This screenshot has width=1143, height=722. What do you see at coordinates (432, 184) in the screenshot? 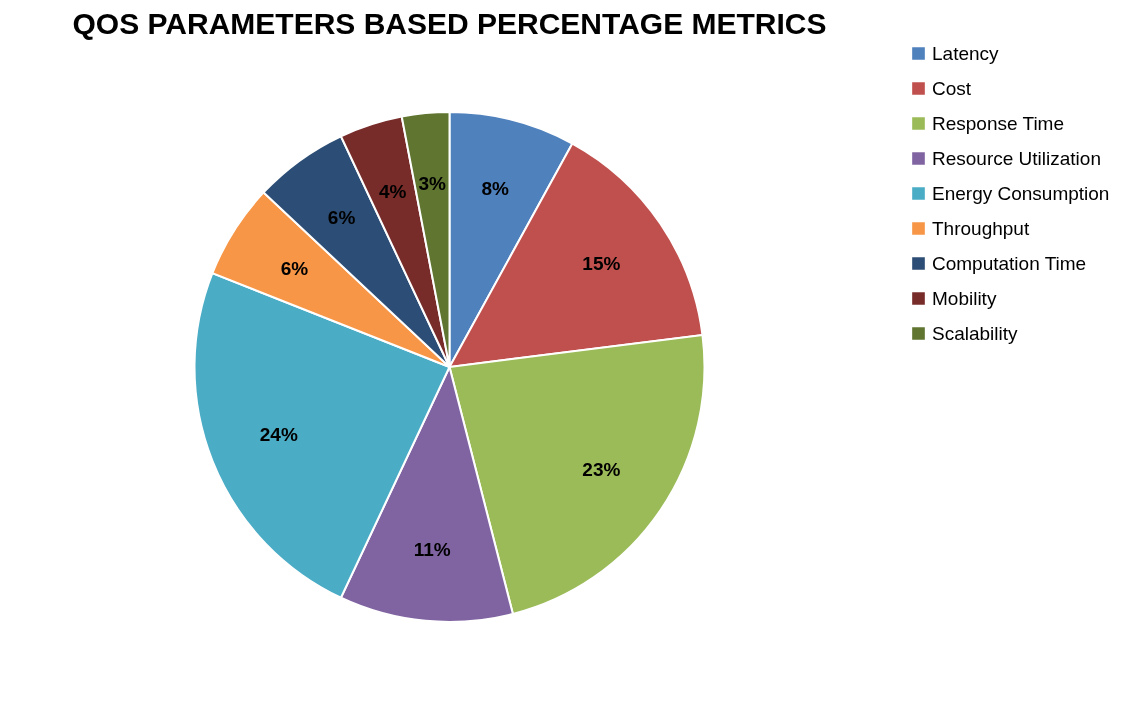
I see `data-label: 3%` at bounding box center [432, 184].